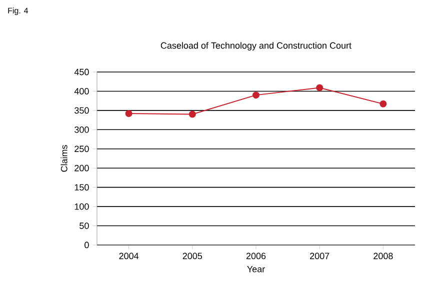 Image resolution: width=440 pixels, height=308 pixels. I want to click on y-tick-label: 250, so click(81, 149).